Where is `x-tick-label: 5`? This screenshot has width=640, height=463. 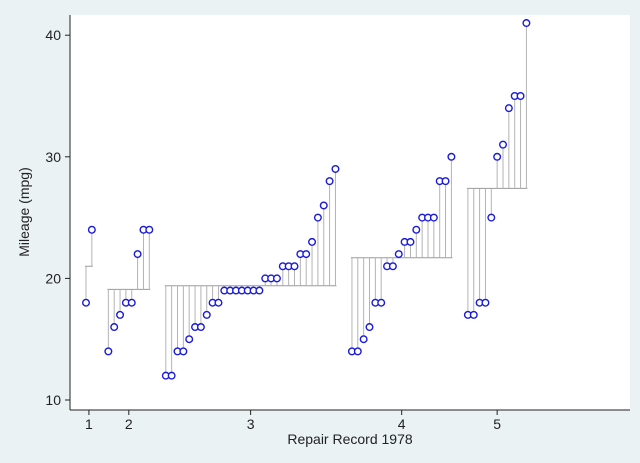 x-tick-label: 5 is located at coordinates (497, 424).